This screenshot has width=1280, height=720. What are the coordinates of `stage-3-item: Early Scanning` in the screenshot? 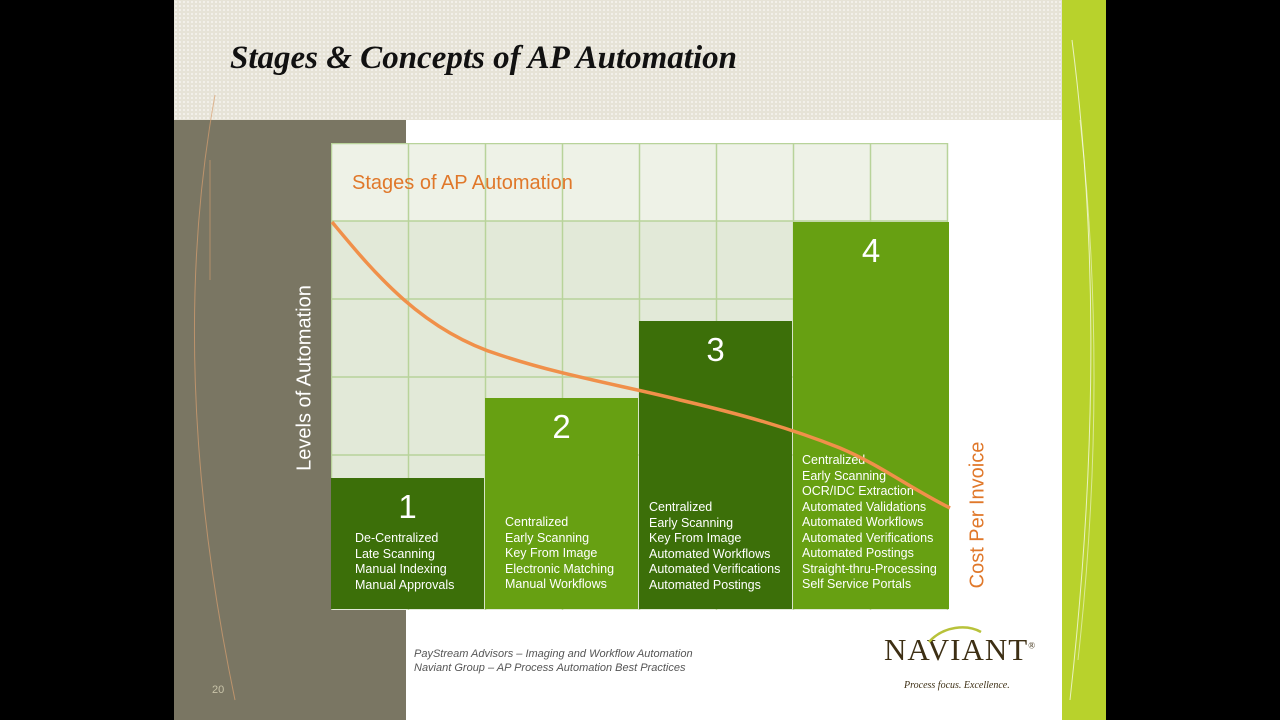 It's located at (691, 522).